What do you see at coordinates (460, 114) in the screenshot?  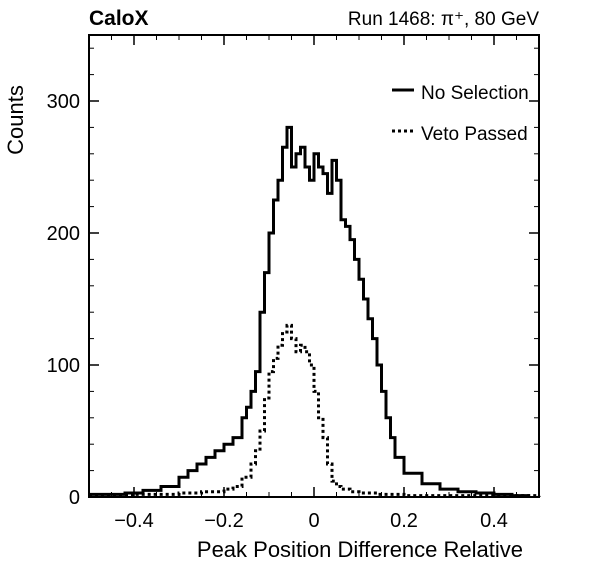 I see `legend: No Selection Veto Passed` at bounding box center [460, 114].